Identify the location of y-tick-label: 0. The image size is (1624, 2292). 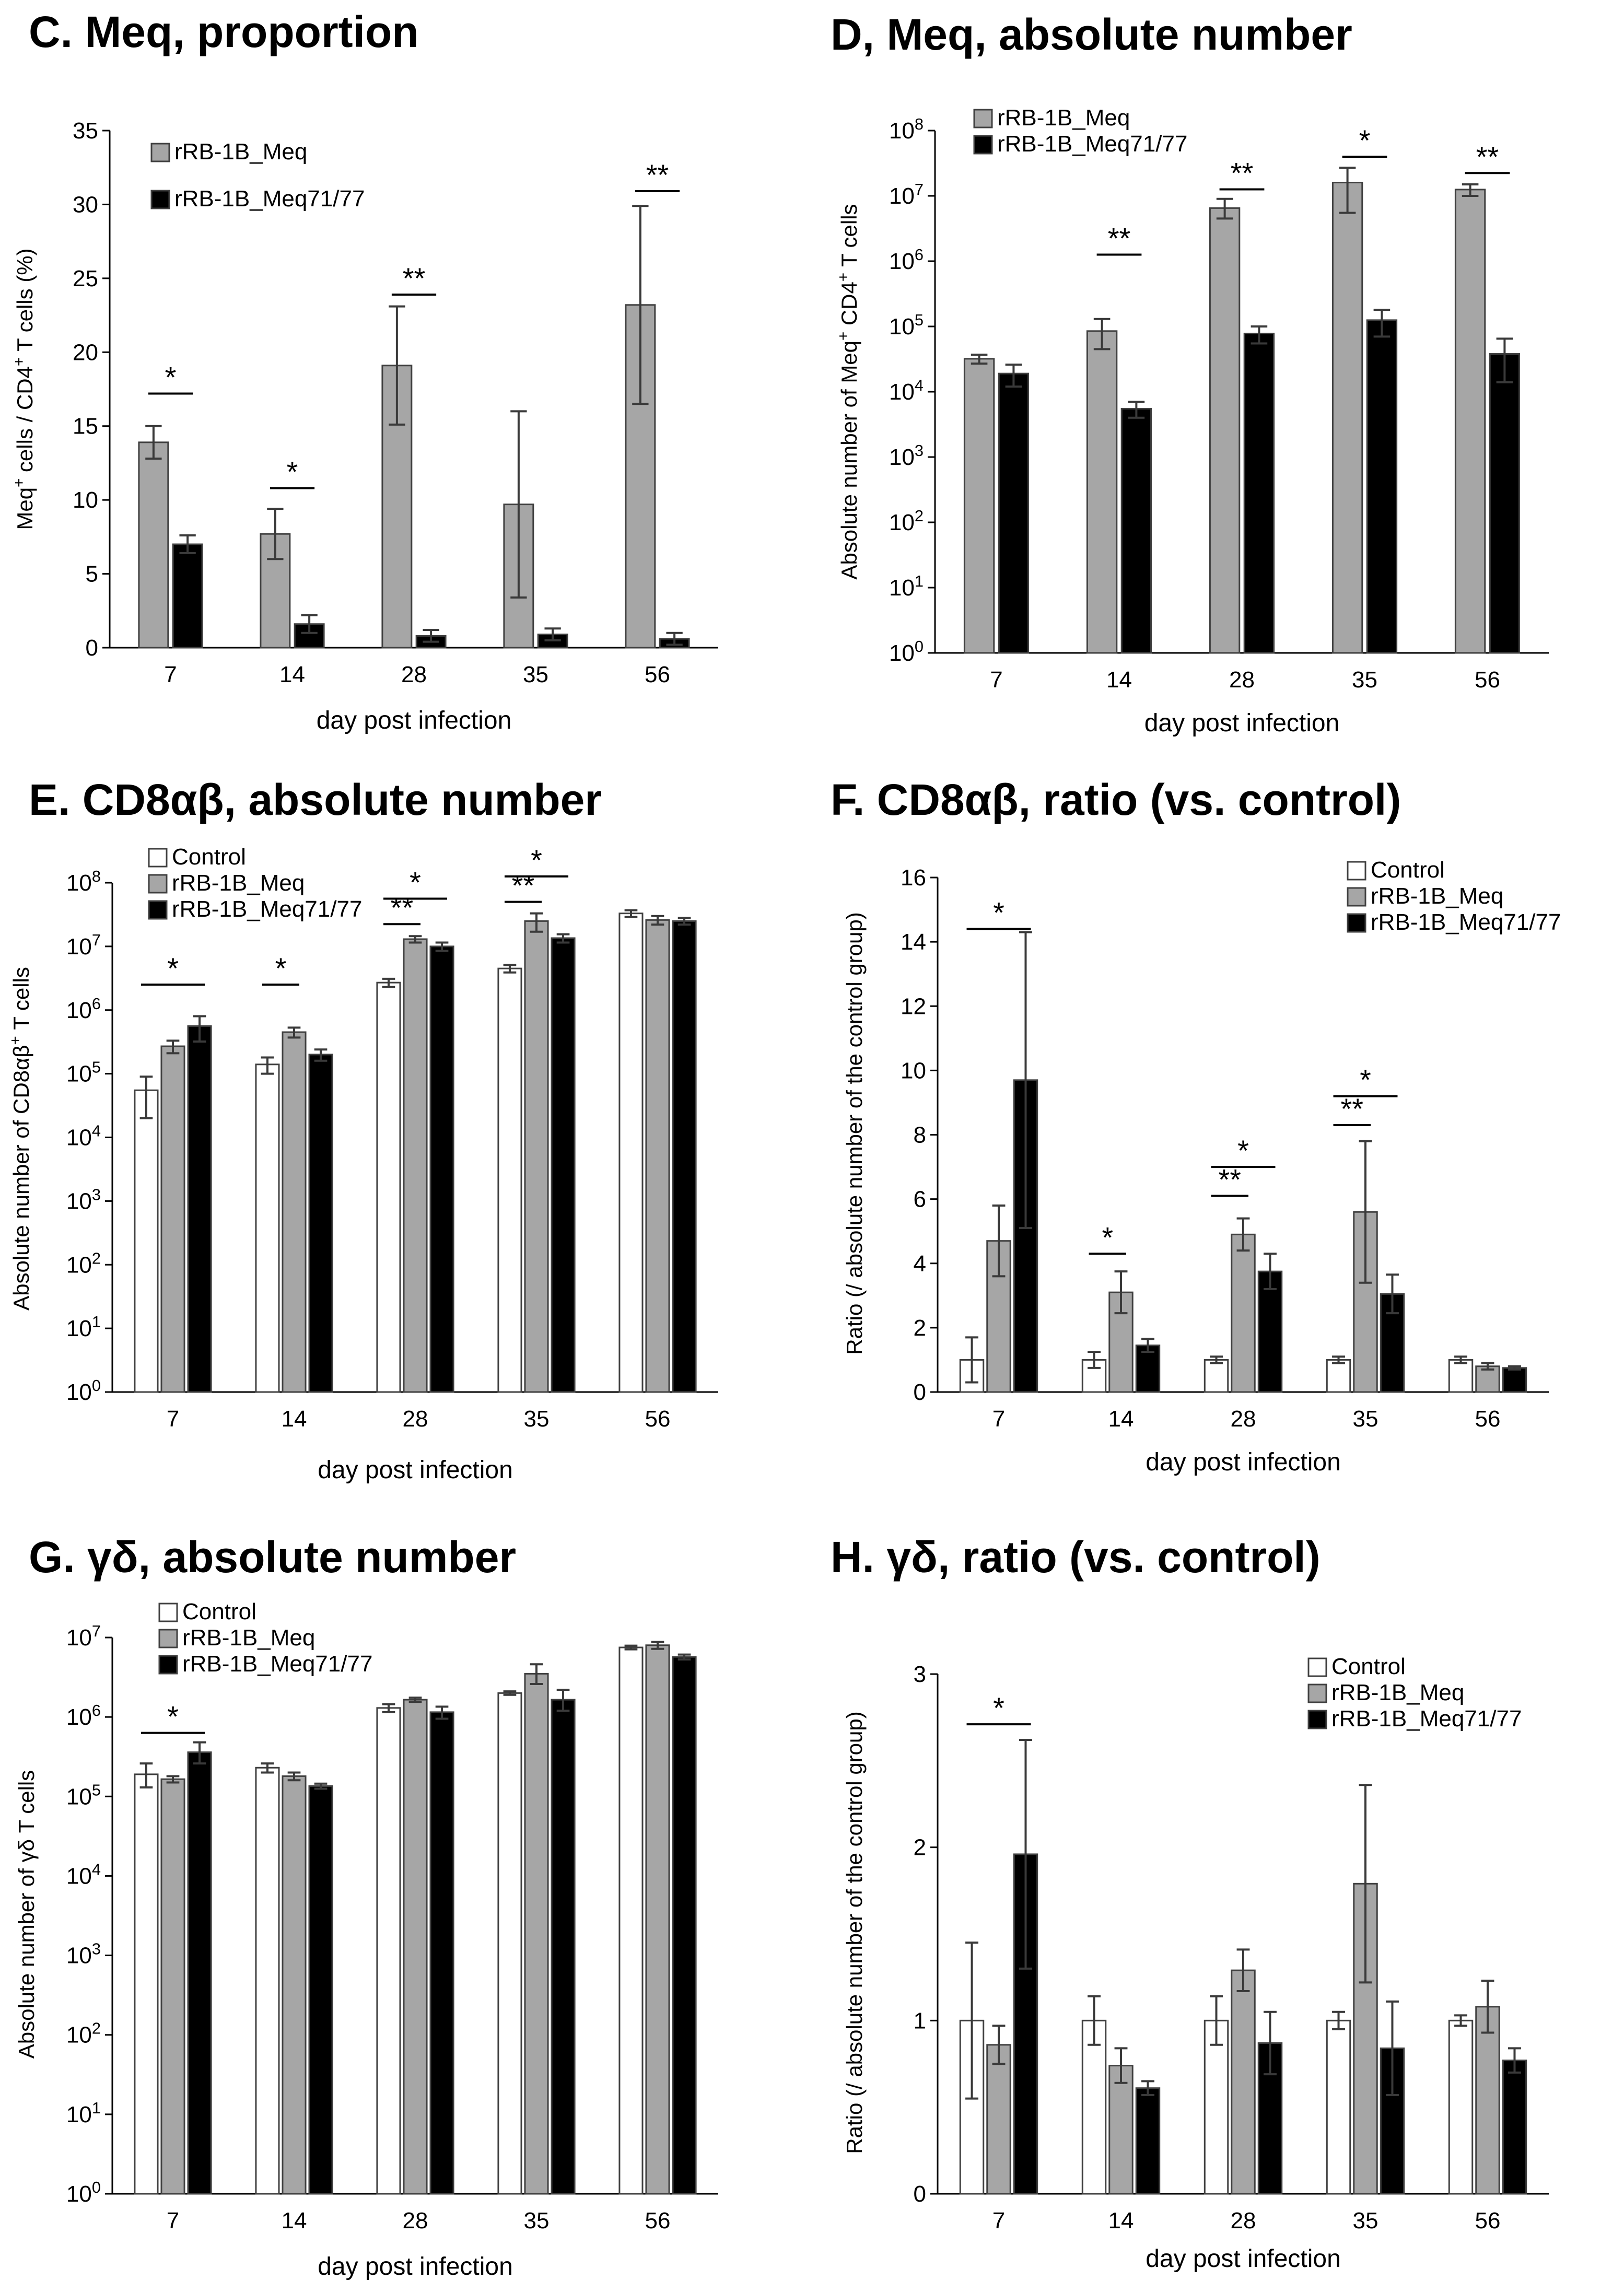
(920, 2194).